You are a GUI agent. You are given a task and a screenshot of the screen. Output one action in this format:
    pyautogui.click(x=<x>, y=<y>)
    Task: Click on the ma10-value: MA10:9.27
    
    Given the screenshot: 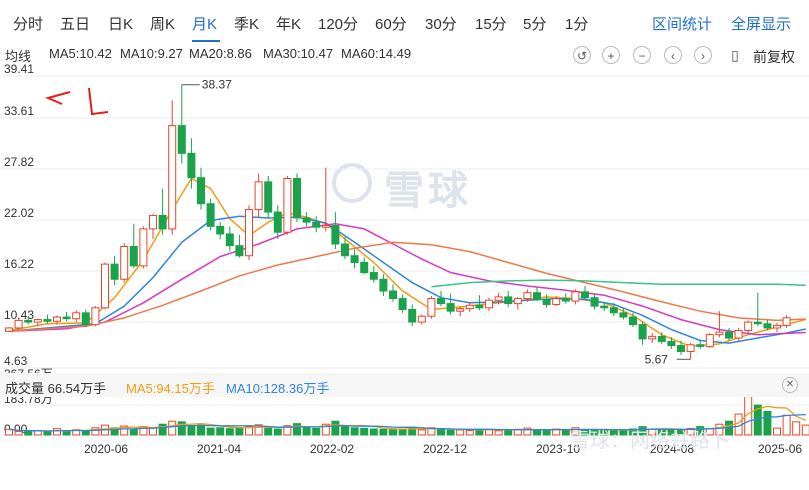 What is the action you would take?
    pyautogui.click(x=151, y=53)
    